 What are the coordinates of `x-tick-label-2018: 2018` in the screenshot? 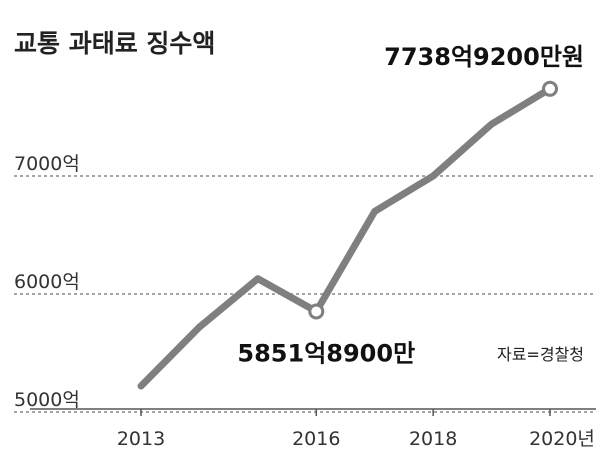 It's located at (433, 439).